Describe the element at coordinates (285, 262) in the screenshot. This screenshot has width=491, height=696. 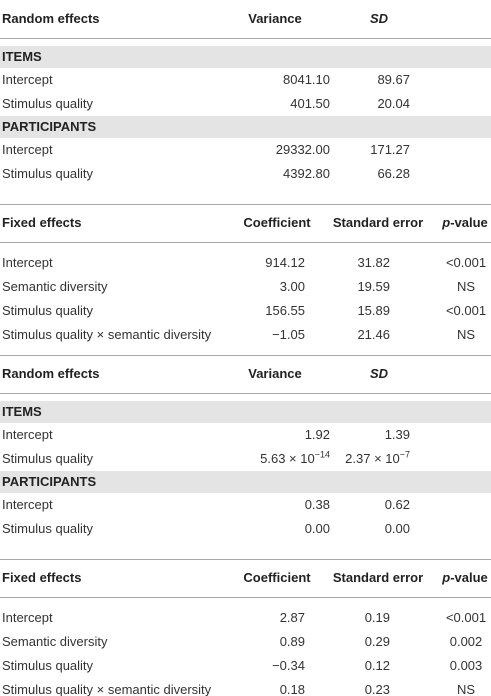
I see `value-cell: 914.12` at that location.